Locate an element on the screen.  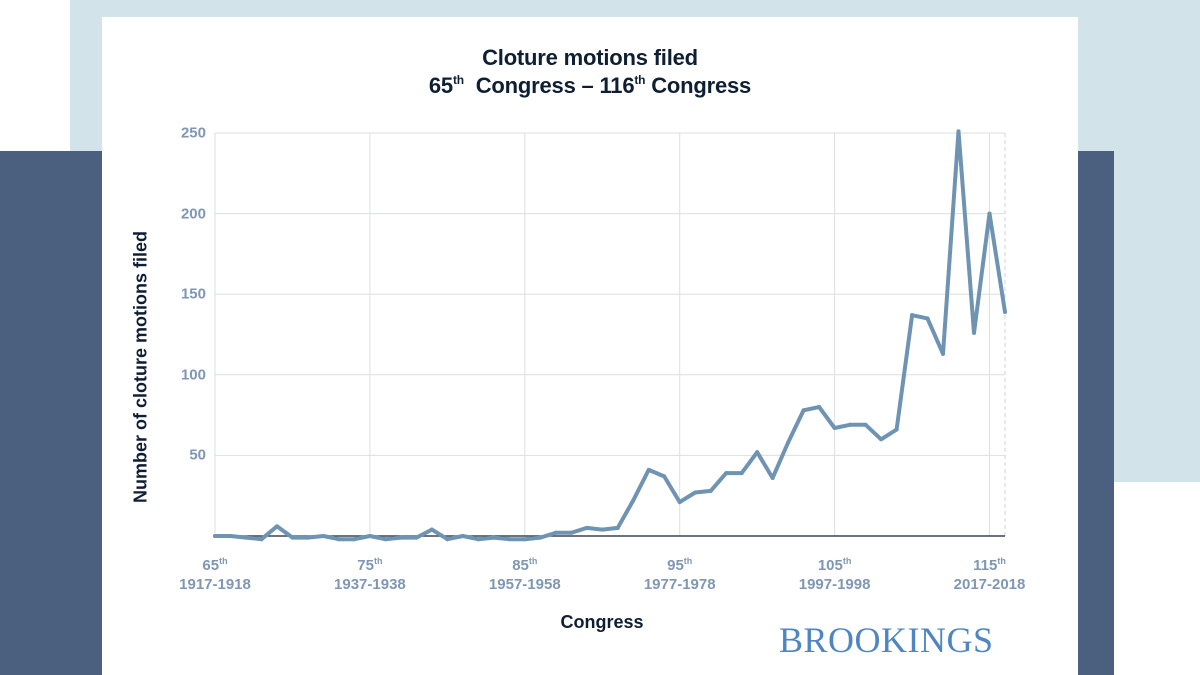
chart-title-line2: 65th Congress – 116th Congress is located at coordinates (590, 85).